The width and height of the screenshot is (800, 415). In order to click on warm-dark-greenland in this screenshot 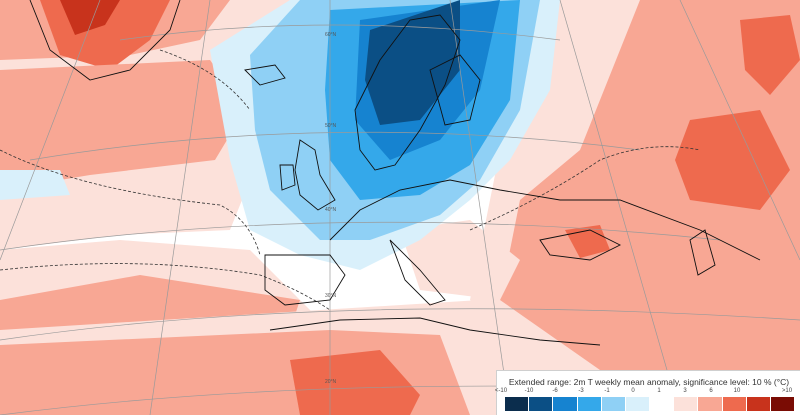, I will do `click(90, 17)`.